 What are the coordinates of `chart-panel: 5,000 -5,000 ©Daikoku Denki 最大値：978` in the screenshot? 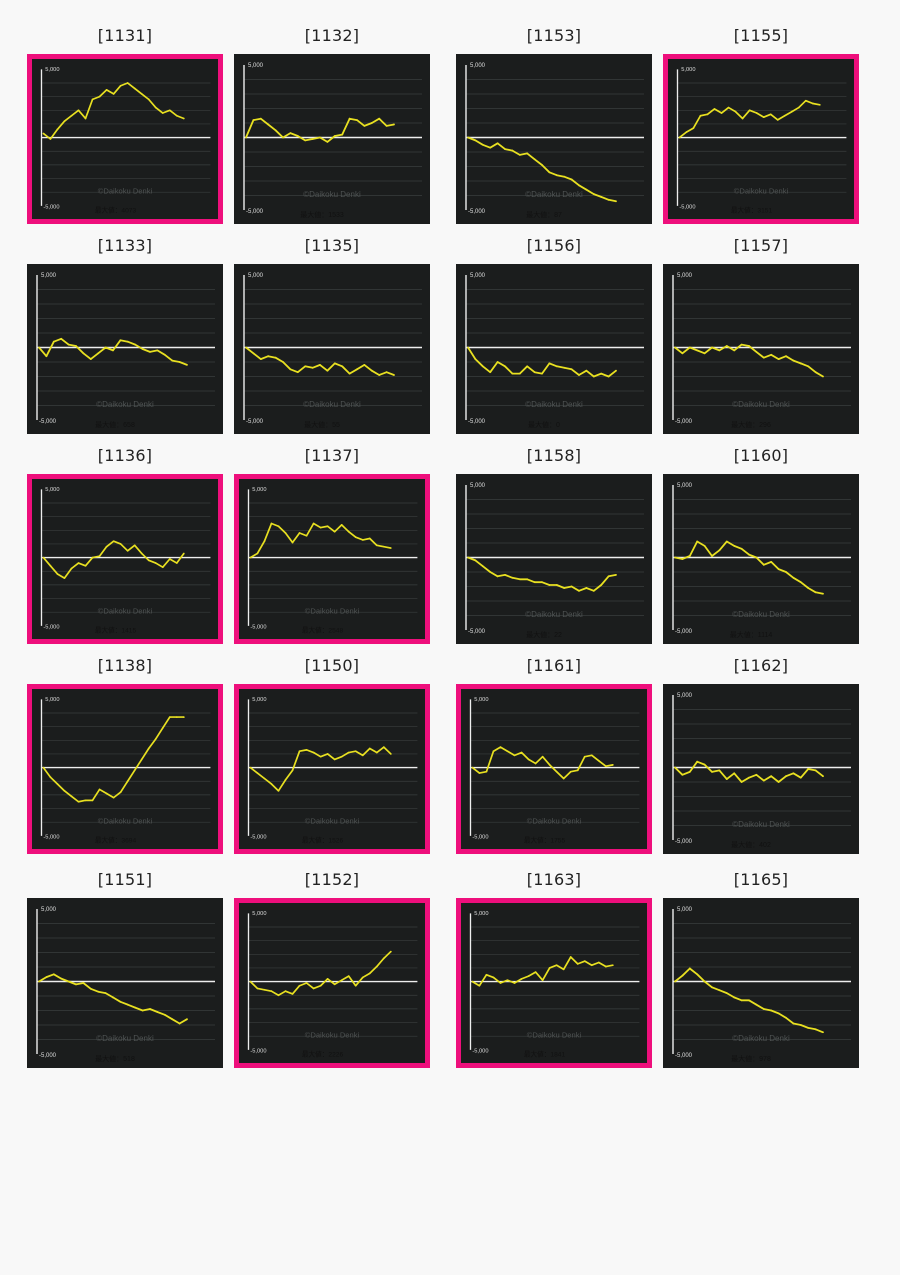 It's located at (761, 983).